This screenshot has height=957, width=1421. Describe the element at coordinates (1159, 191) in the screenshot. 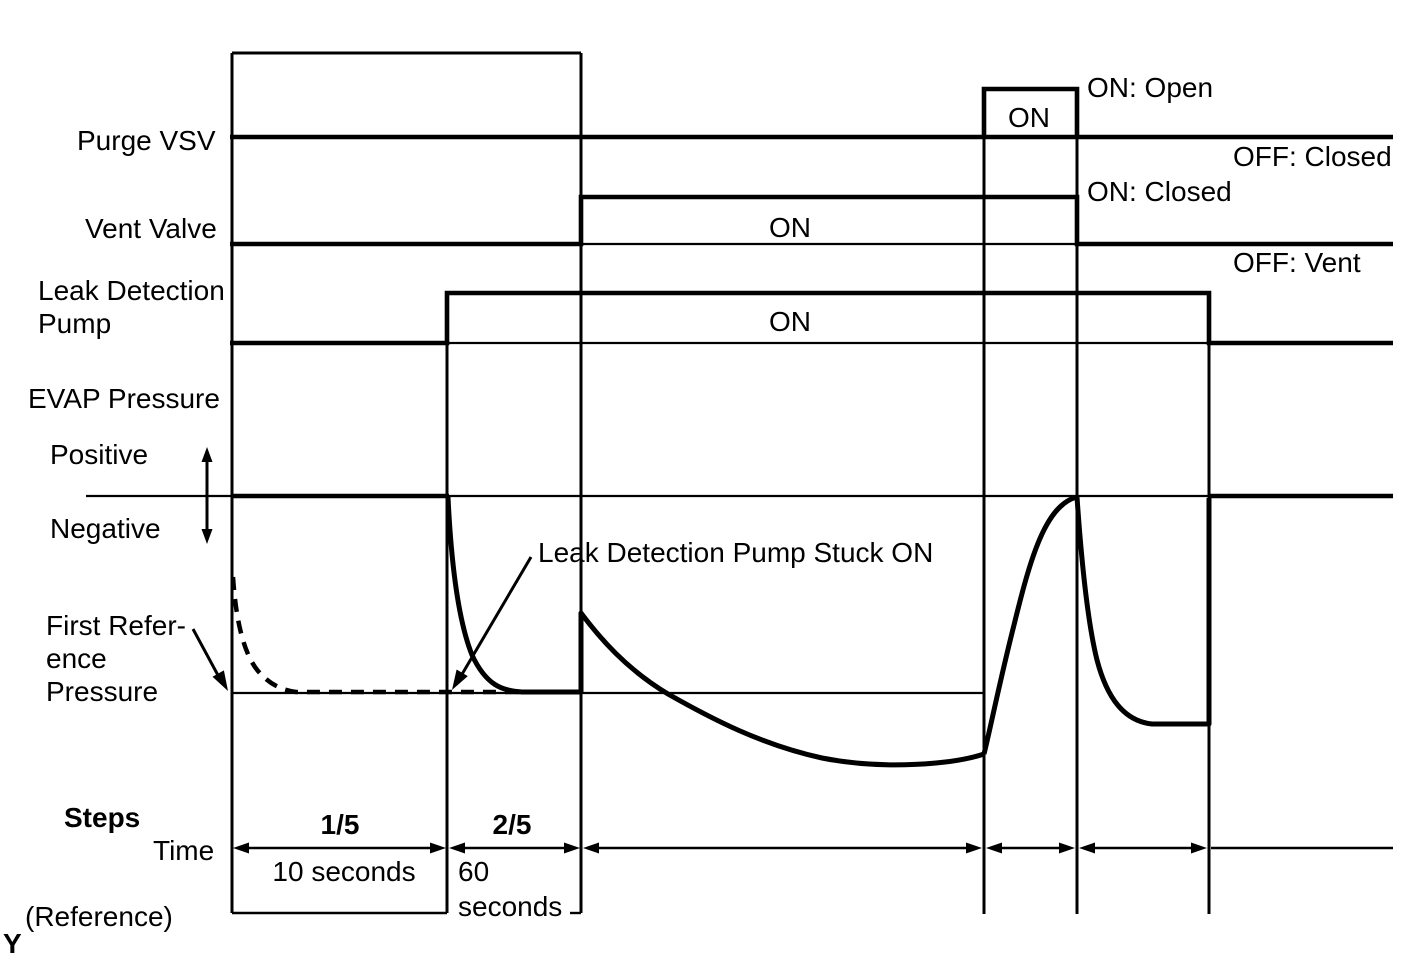

I see `vent-valve-on-legend: ON: Closed` at that location.